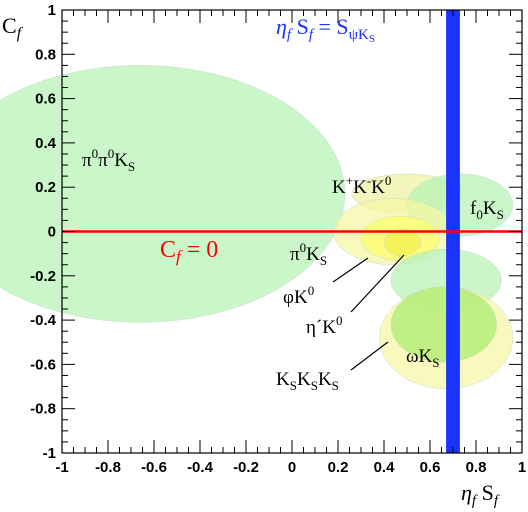 The image size is (528, 512). I want to click on y-tick-label: 1, so click(52, 10).